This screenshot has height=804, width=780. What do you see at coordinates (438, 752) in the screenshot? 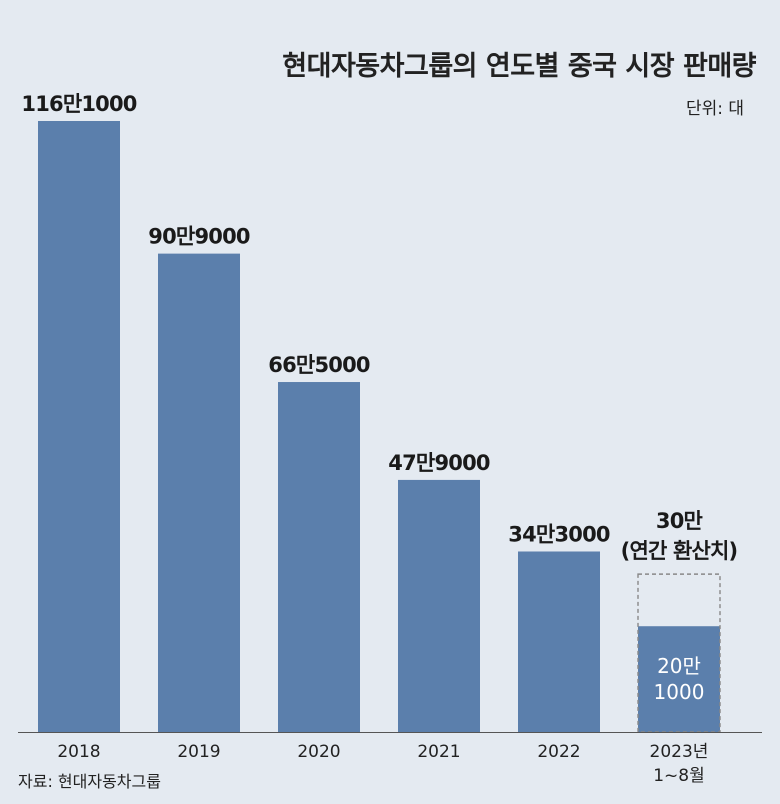
I see `x-tick-2021-0: 2021` at bounding box center [438, 752].